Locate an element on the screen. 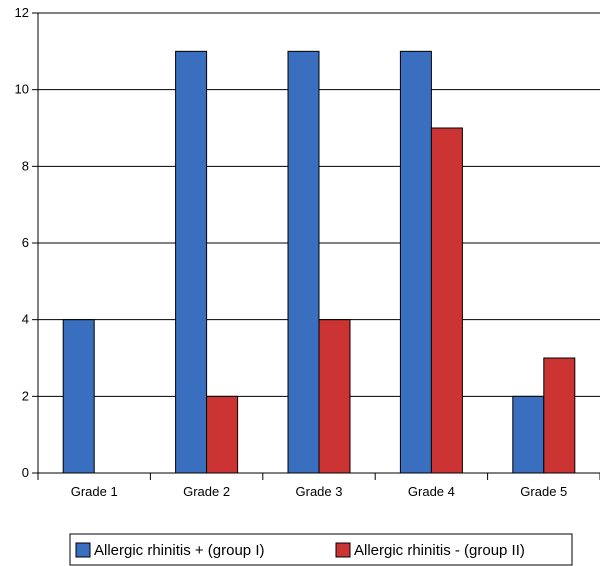 The image size is (600, 566). legend-label: Allergic rhinitis - (group II) is located at coordinates (439, 550).